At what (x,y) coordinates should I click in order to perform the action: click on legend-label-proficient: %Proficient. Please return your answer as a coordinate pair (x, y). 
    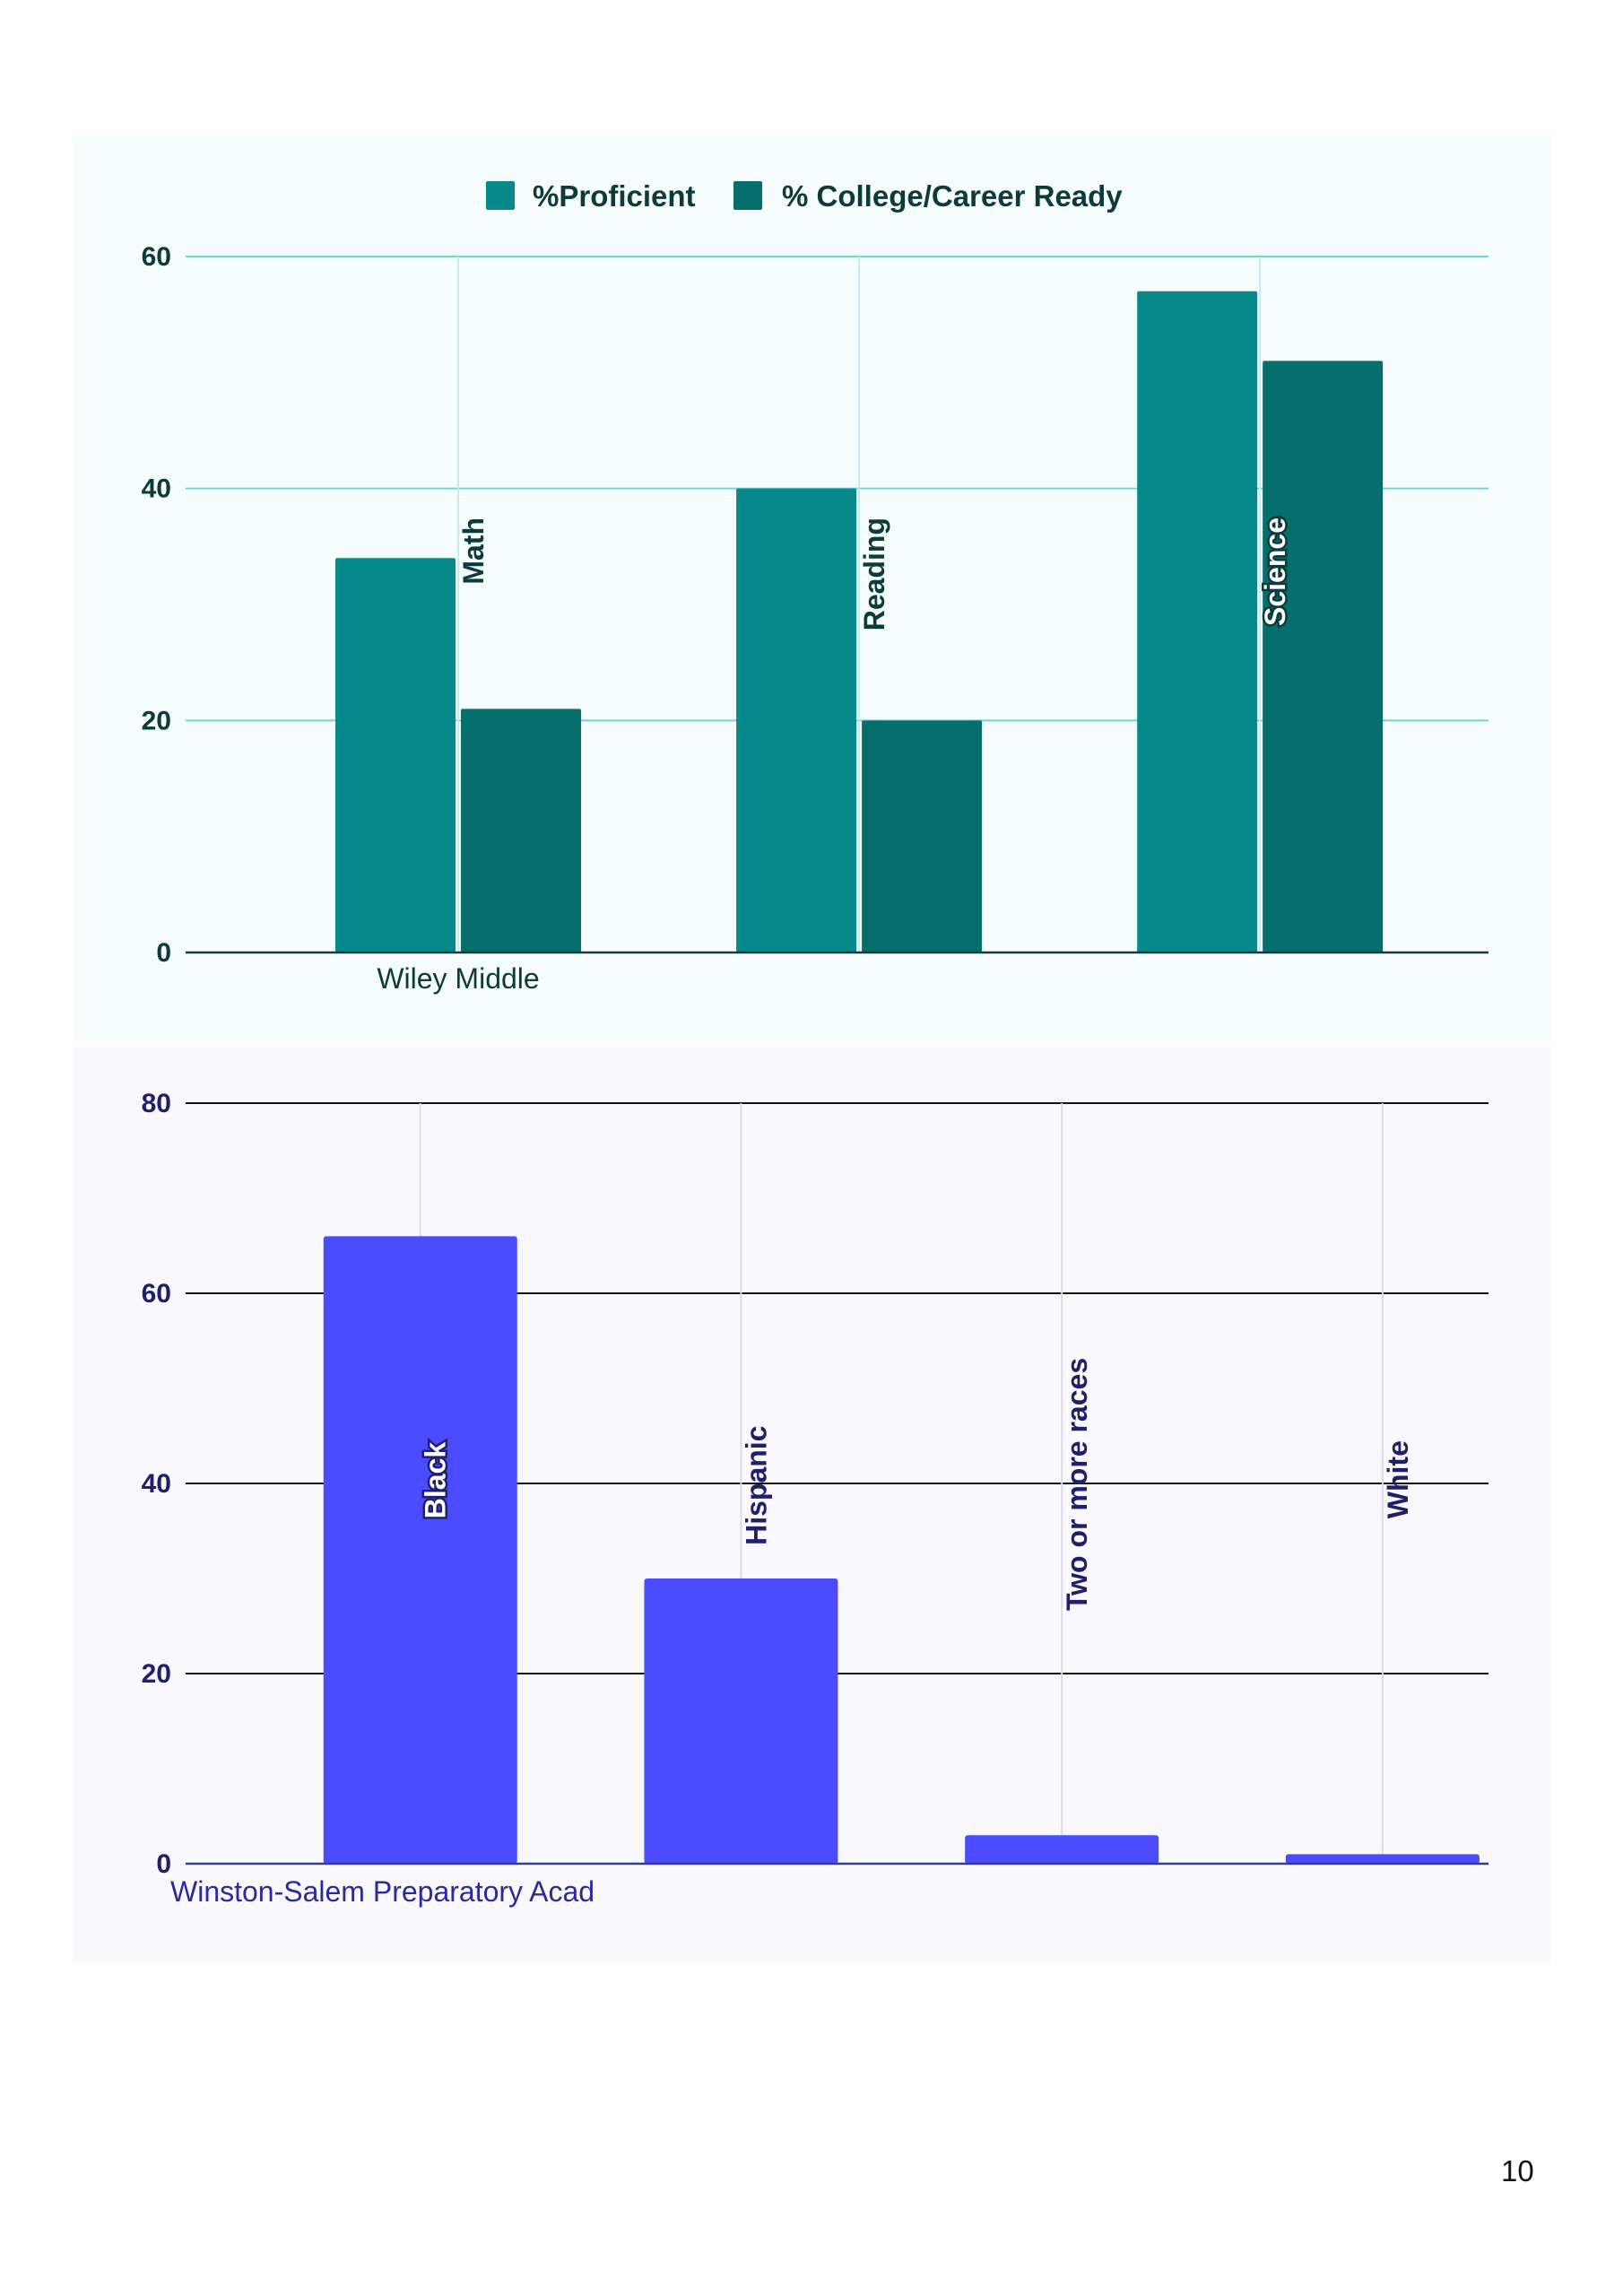
    Looking at the image, I should click on (614, 196).